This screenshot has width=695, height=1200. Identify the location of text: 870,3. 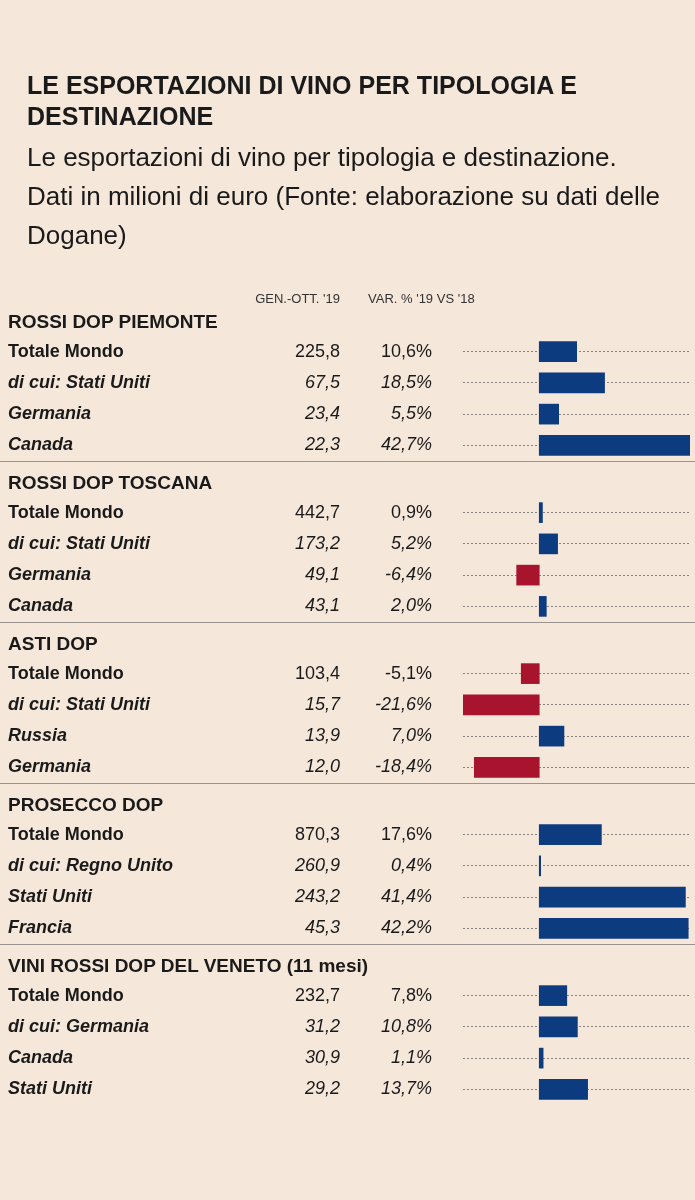
(317, 833).